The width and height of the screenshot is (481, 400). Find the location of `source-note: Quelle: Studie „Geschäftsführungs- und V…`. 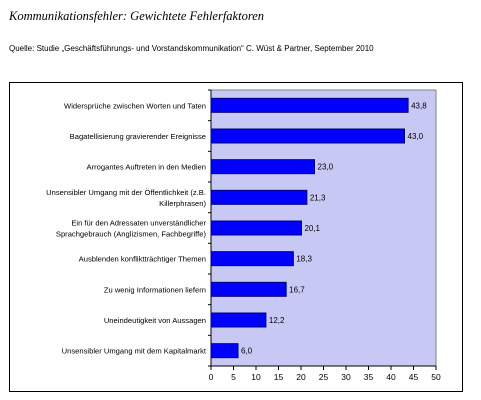

source-note: Quelle: Studie „Geschäftsführungs- und V… is located at coordinates (191, 48).